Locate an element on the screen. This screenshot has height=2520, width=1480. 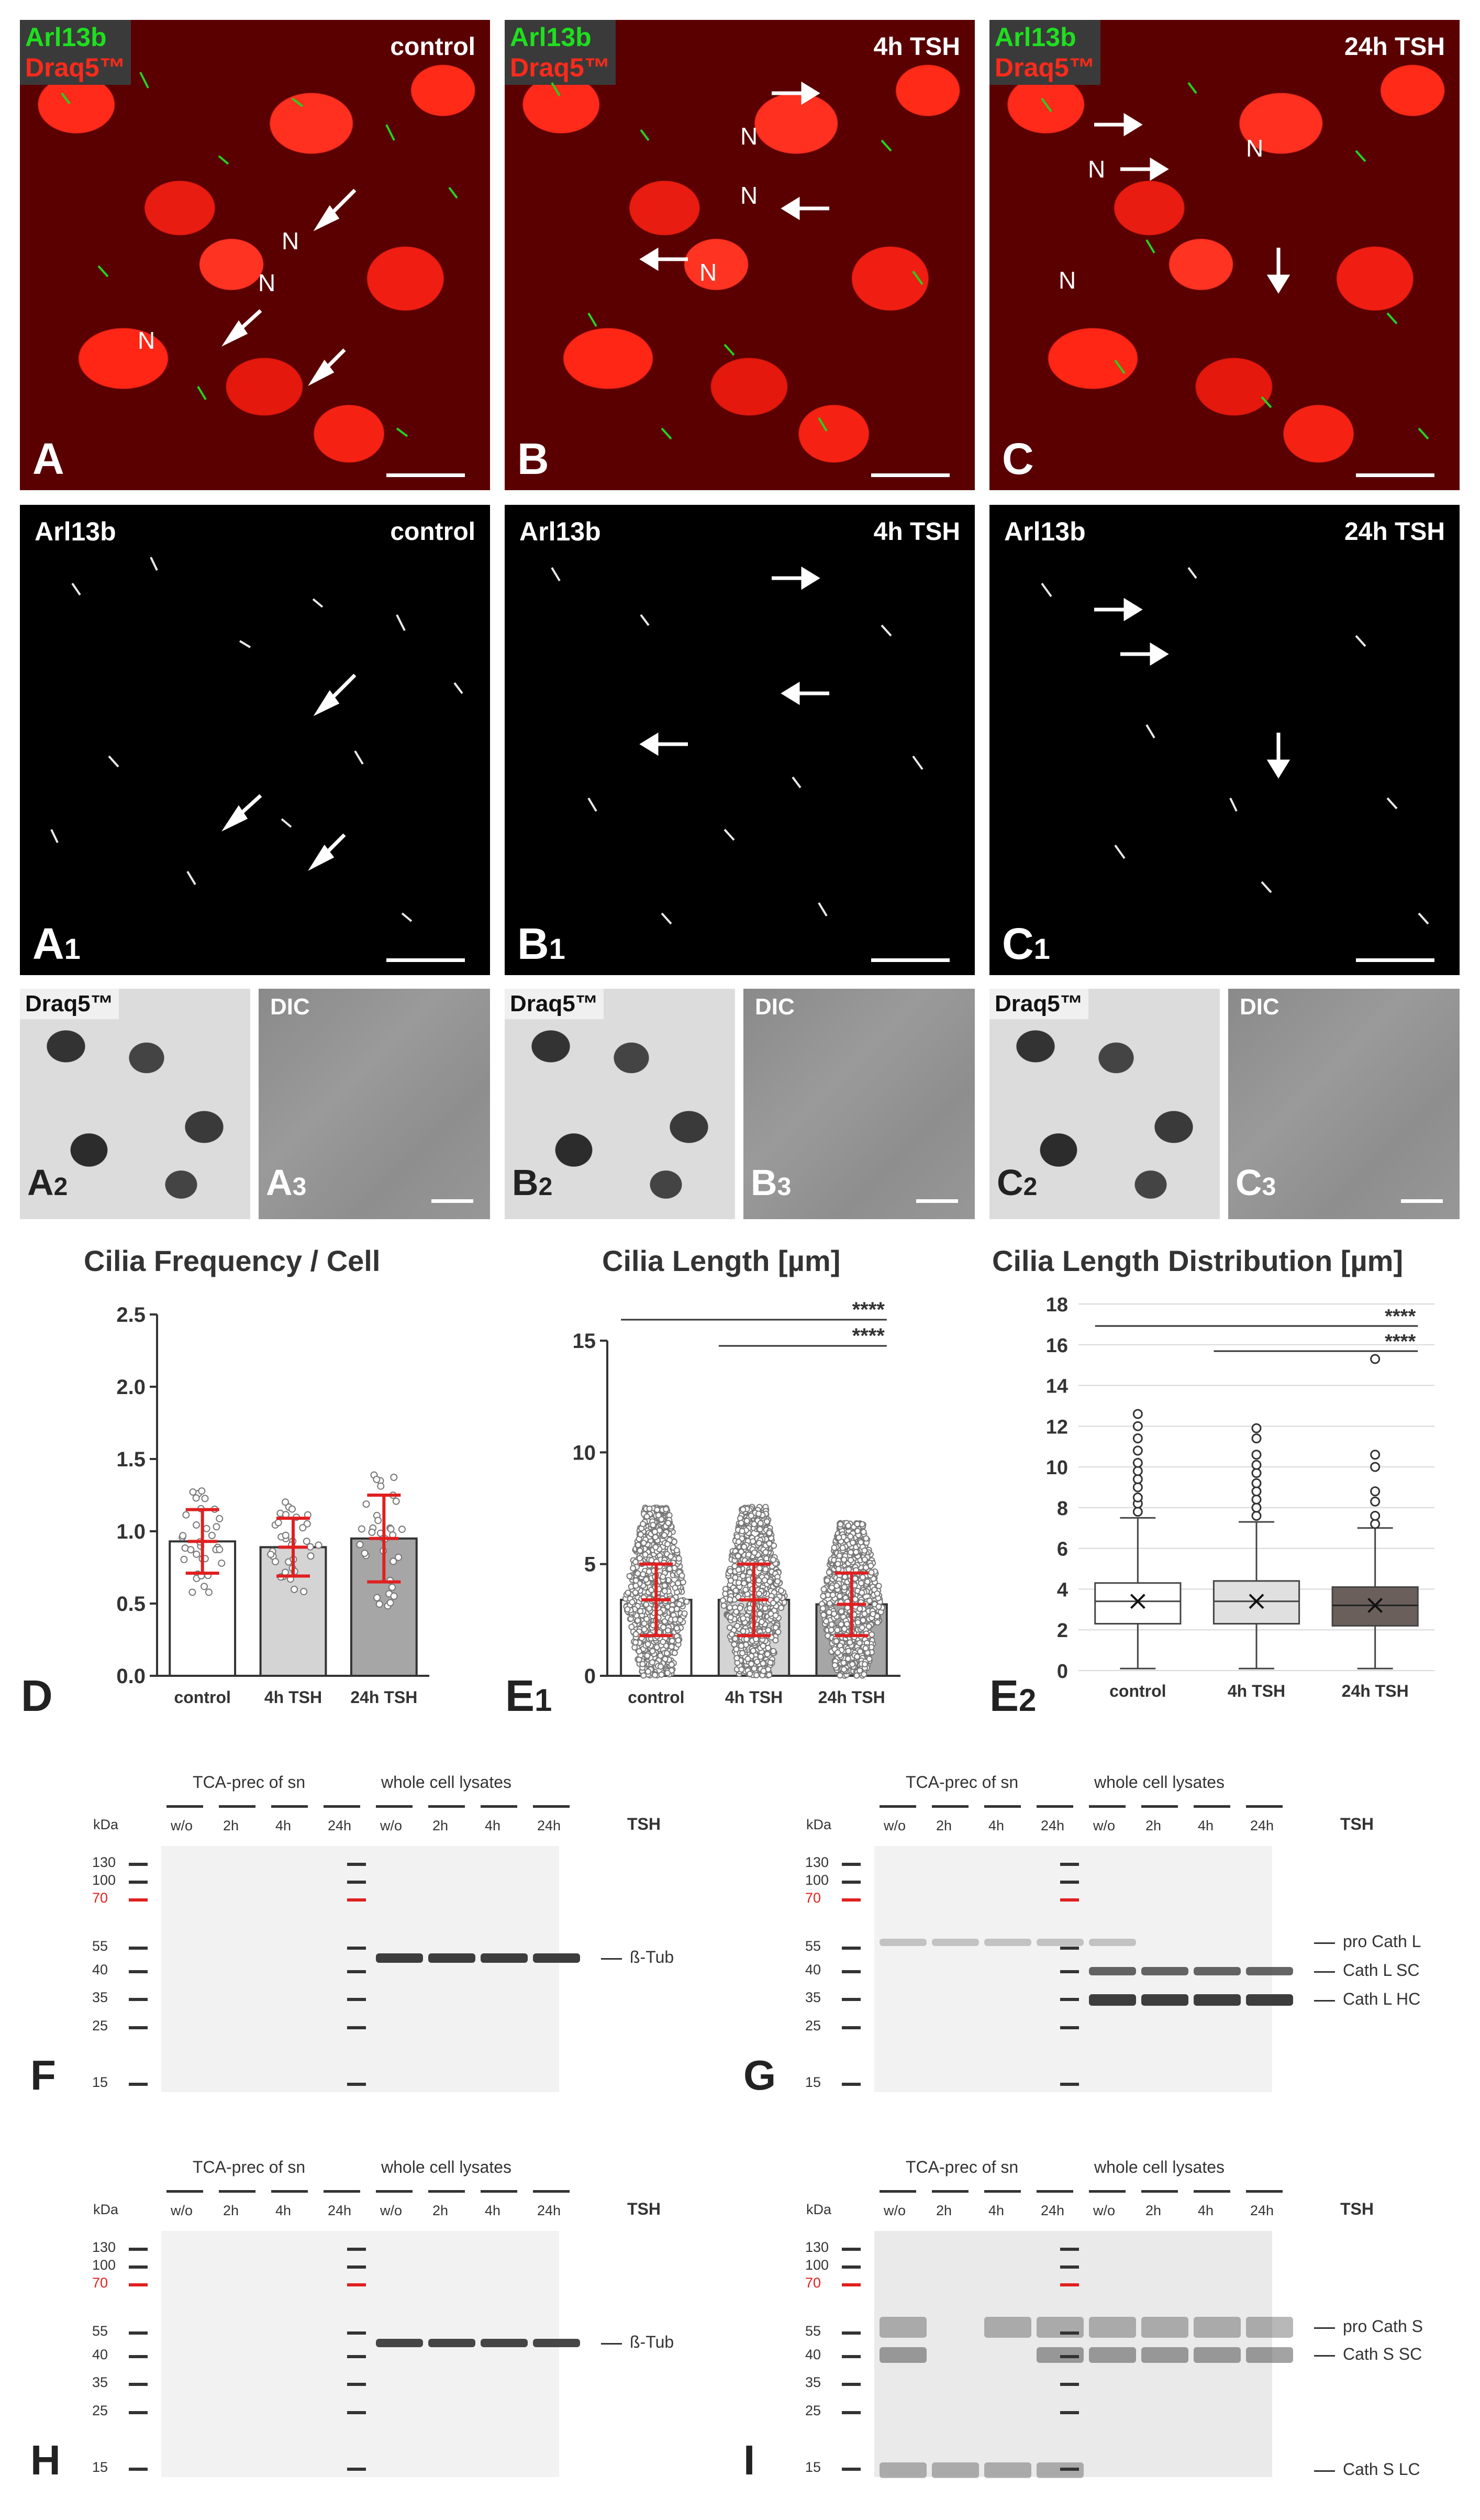
condition-label: 24h TSH is located at coordinates (1394, 47).